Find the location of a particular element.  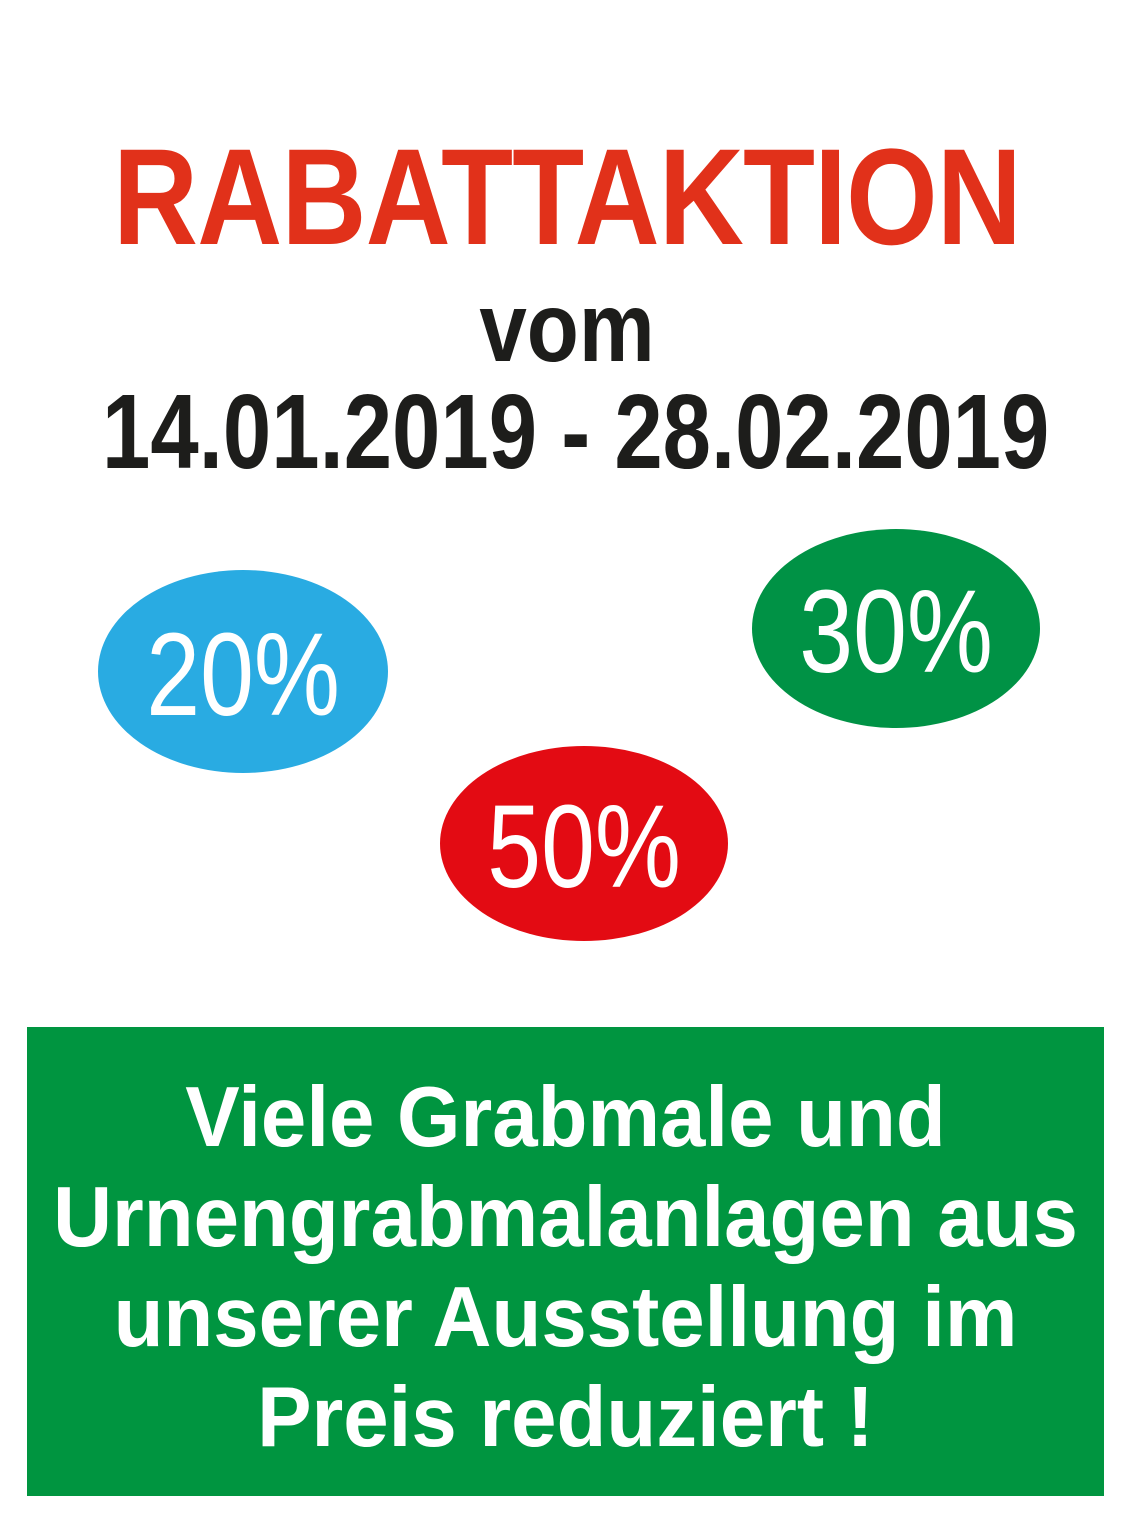

discount-badge-50-label: 50% is located at coordinates (584, 846).